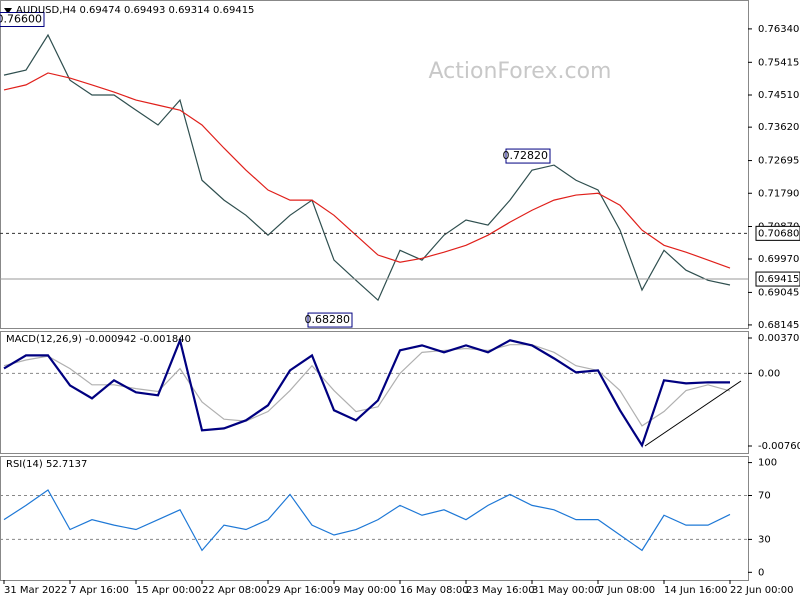  I want to click on x-tick-label: 16 May 08:00, so click(434, 590).